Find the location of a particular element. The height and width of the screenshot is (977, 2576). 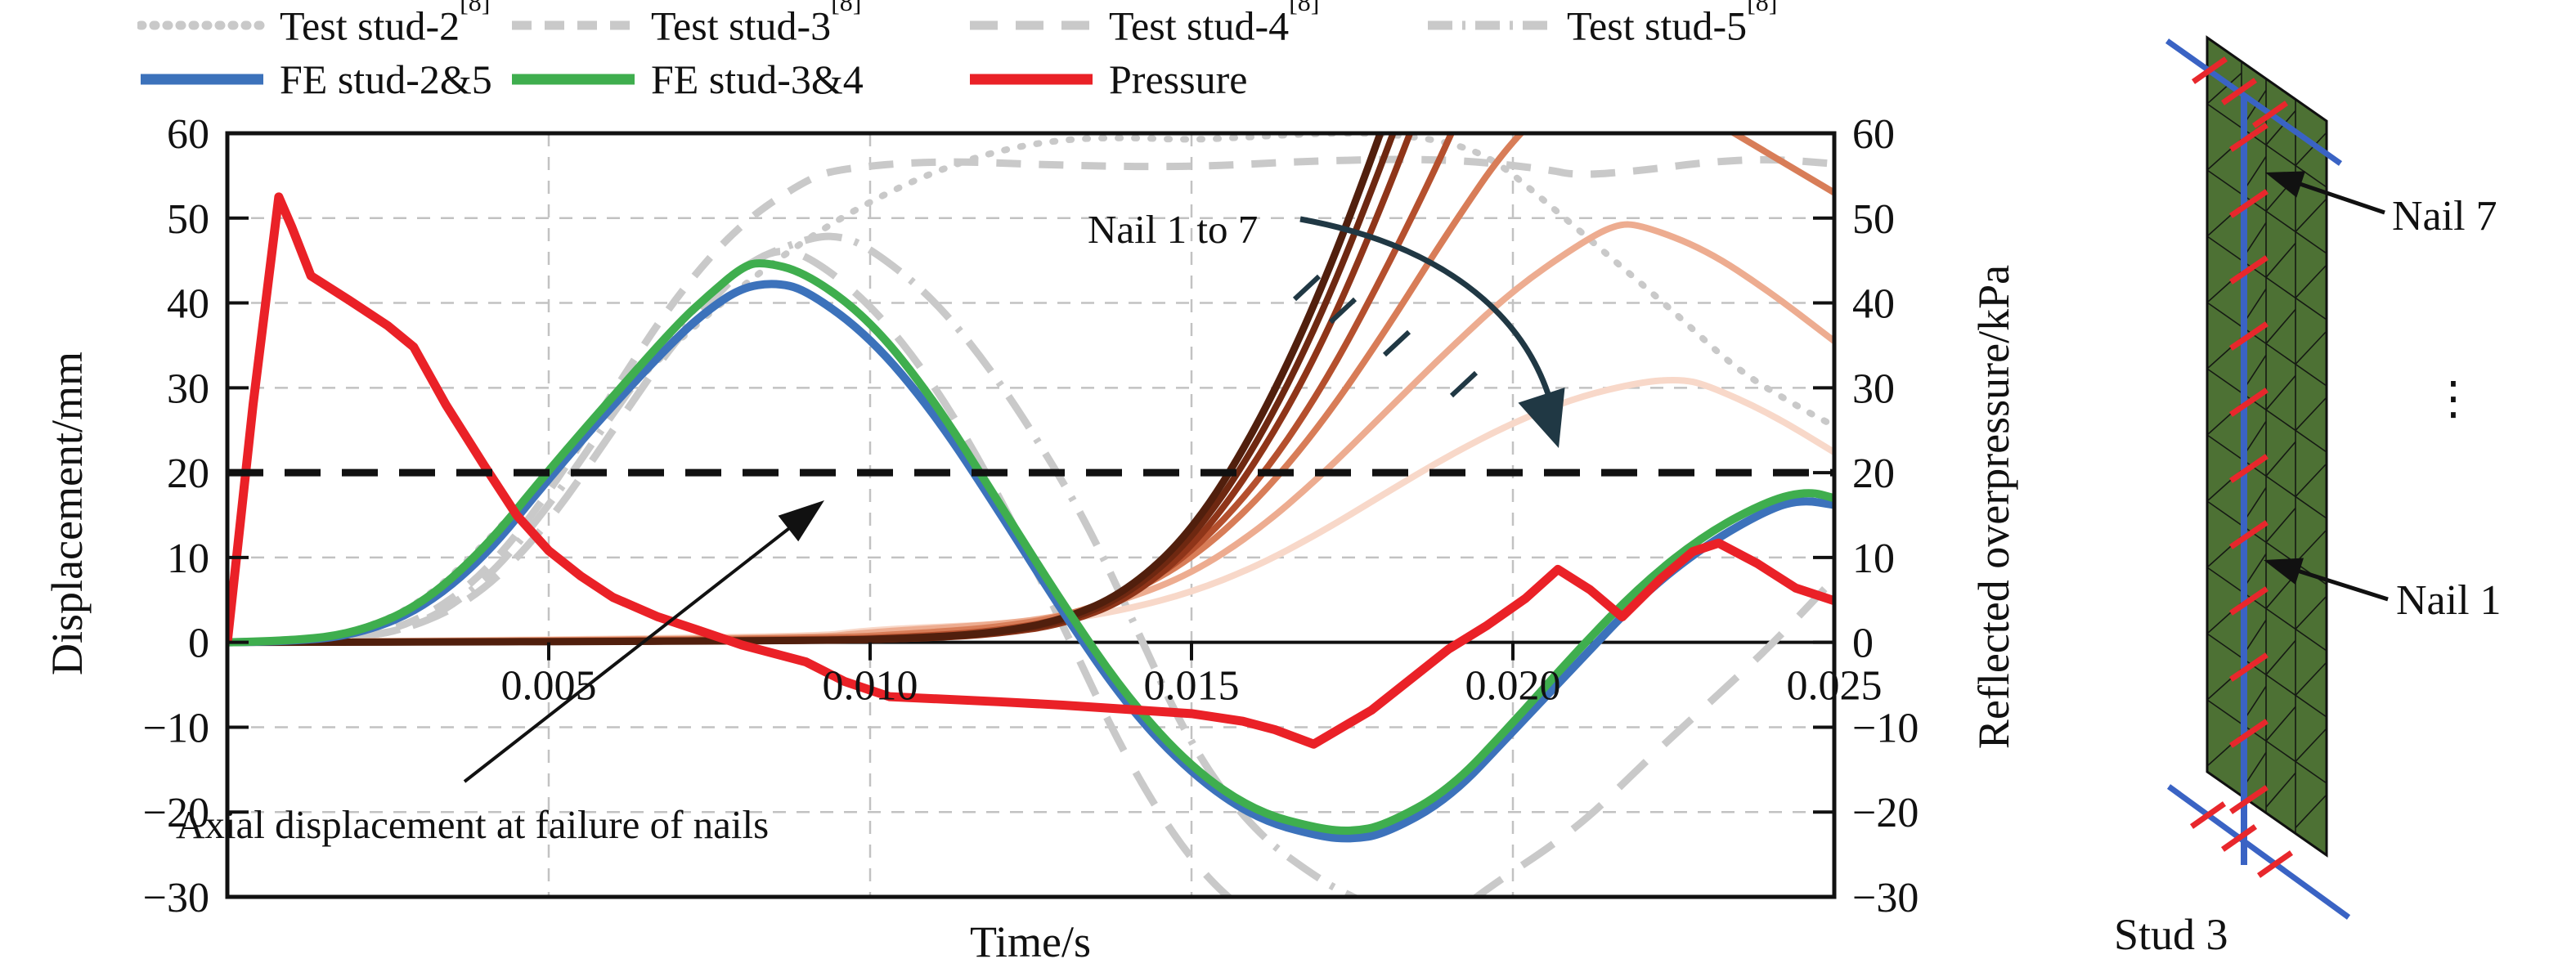

legend-label: Test stud-2[8] is located at coordinates (385, 25).